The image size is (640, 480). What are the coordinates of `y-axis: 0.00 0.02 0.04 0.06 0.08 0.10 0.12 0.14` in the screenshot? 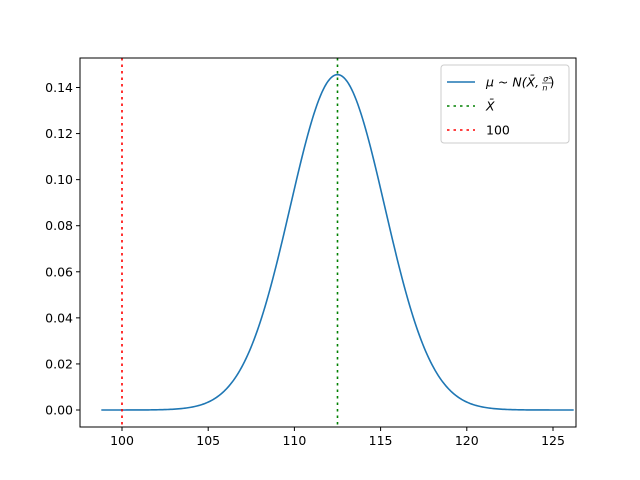 It's located at (62, 249).